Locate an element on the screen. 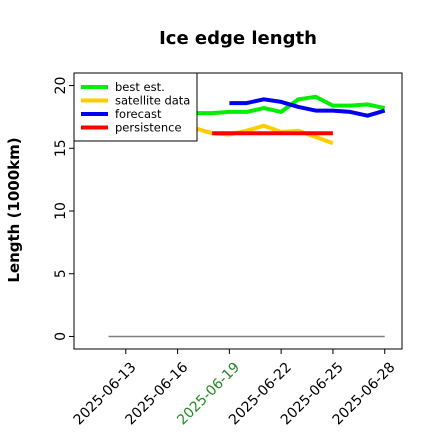  legend-entry: forecast is located at coordinates (138, 114).